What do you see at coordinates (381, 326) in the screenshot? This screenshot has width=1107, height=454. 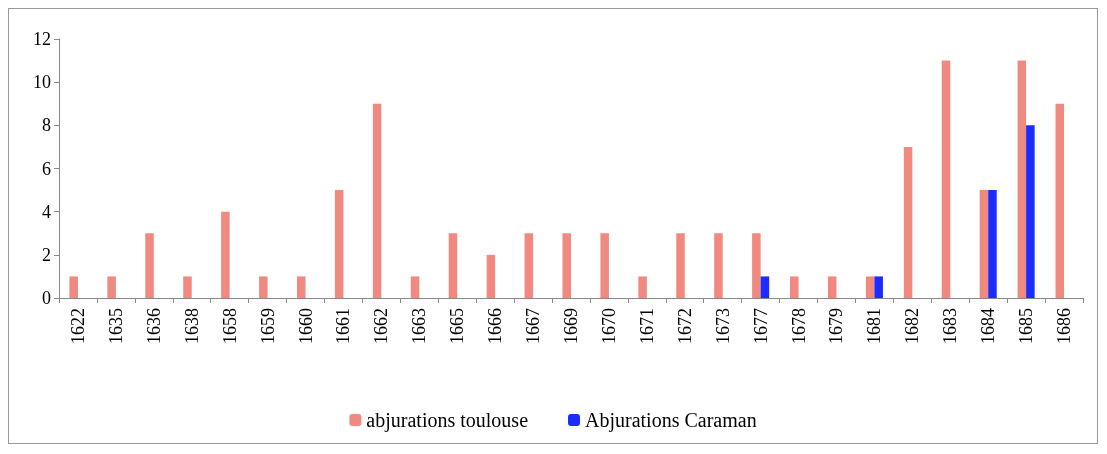 I see `x-tick-label: 1662` at bounding box center [381, 326].